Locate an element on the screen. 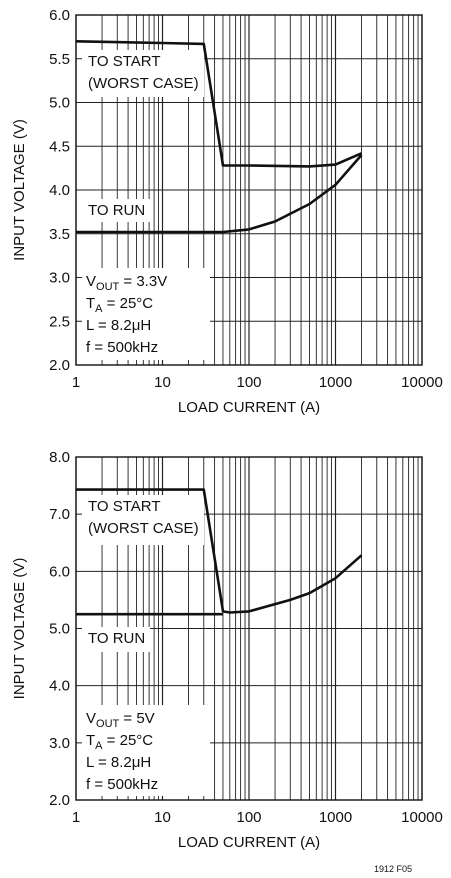  condition-label: VOUT = 3.3V is located at coordinates (126, 283).